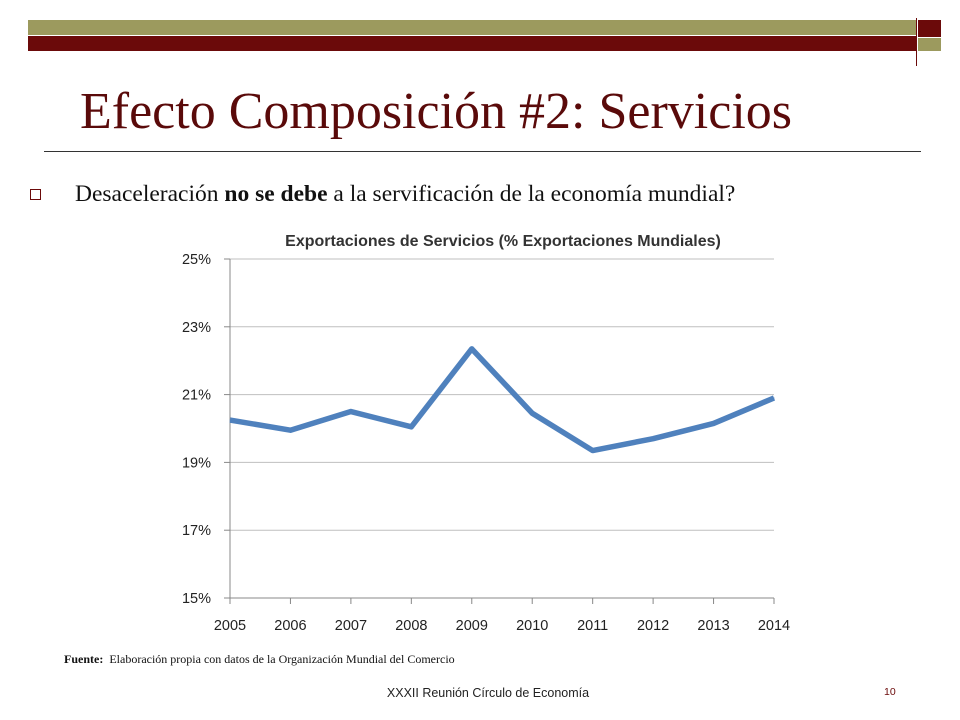 Image resolution: width=960 pixels, height=720 pixels. I want to click on slide-title: Efecto Composición #2: Servicios, so click(436, 111).